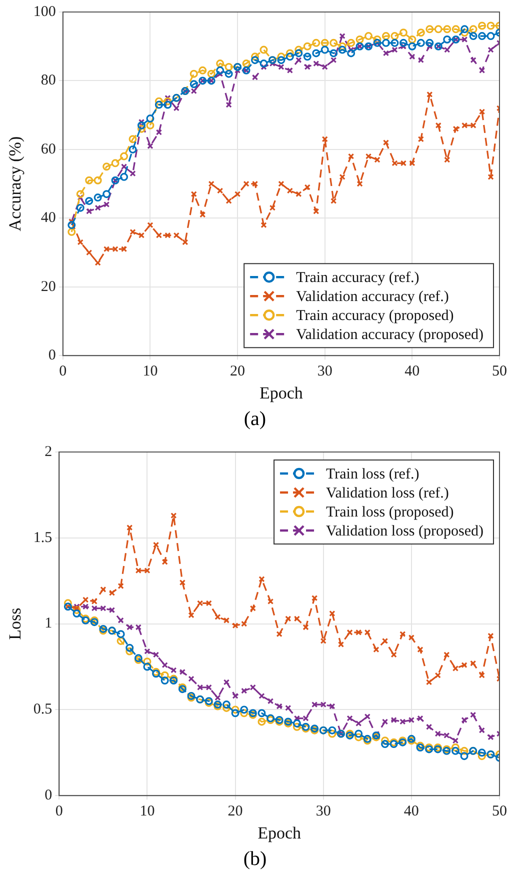  I want to click on text: (b), so click(255, 859).